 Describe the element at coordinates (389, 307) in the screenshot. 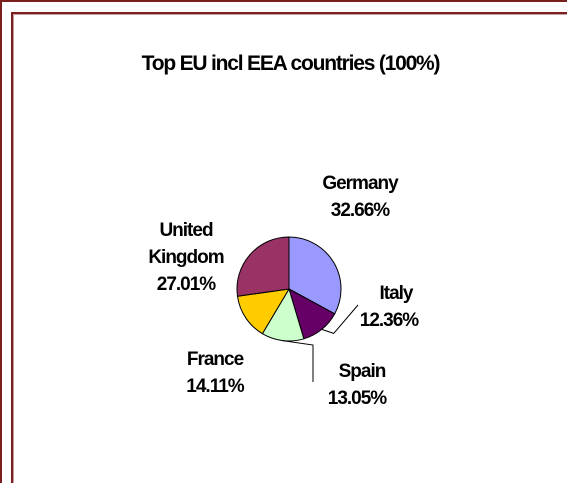

I see `slice-label-italy: Italy 12.36%` at that location.